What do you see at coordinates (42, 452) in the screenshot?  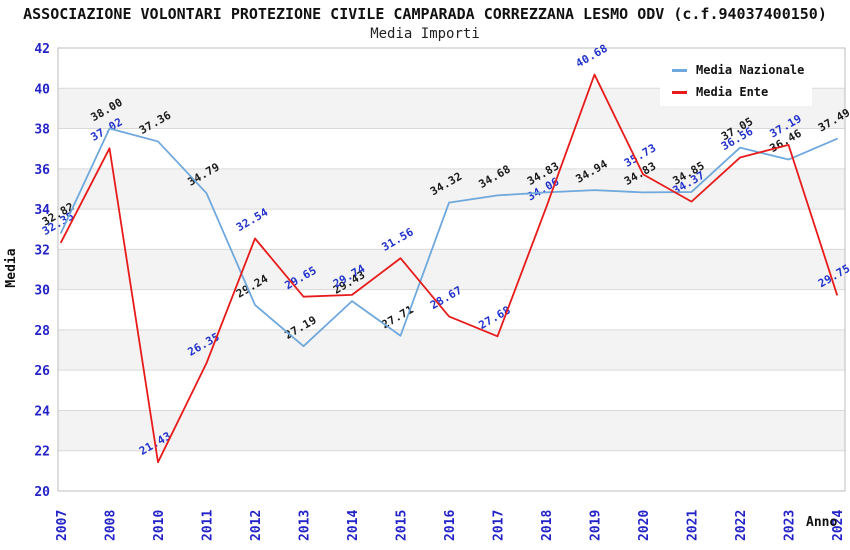 I see `y-tick-label: 22` at bounding box center [42, 452].